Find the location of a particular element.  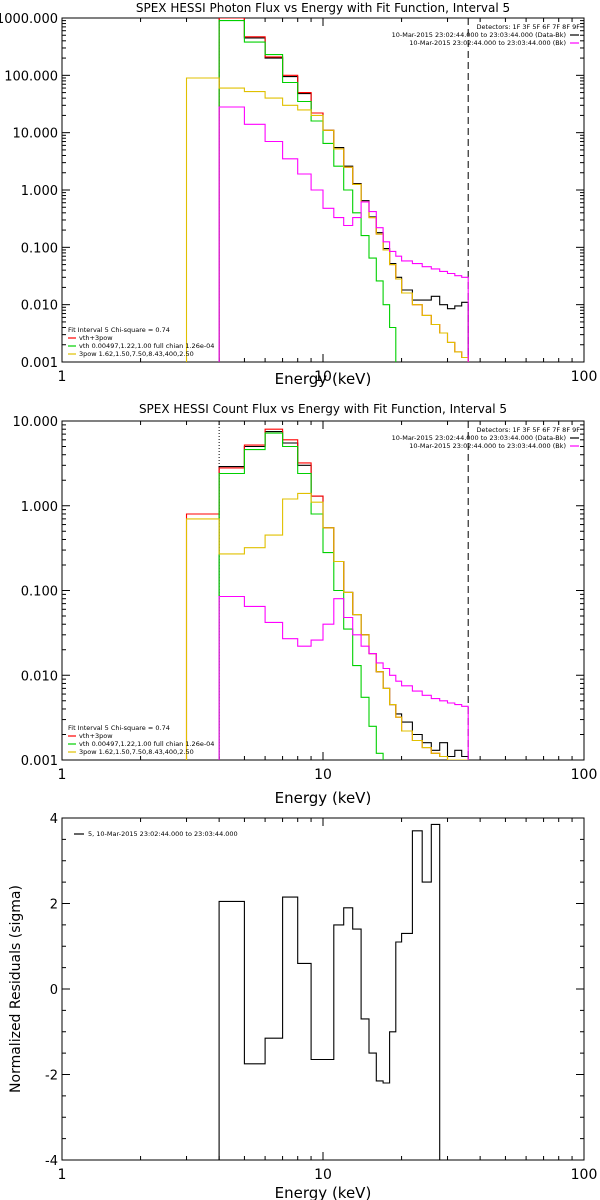

y-tick-label: 4 is located at coordinates (54, 819).